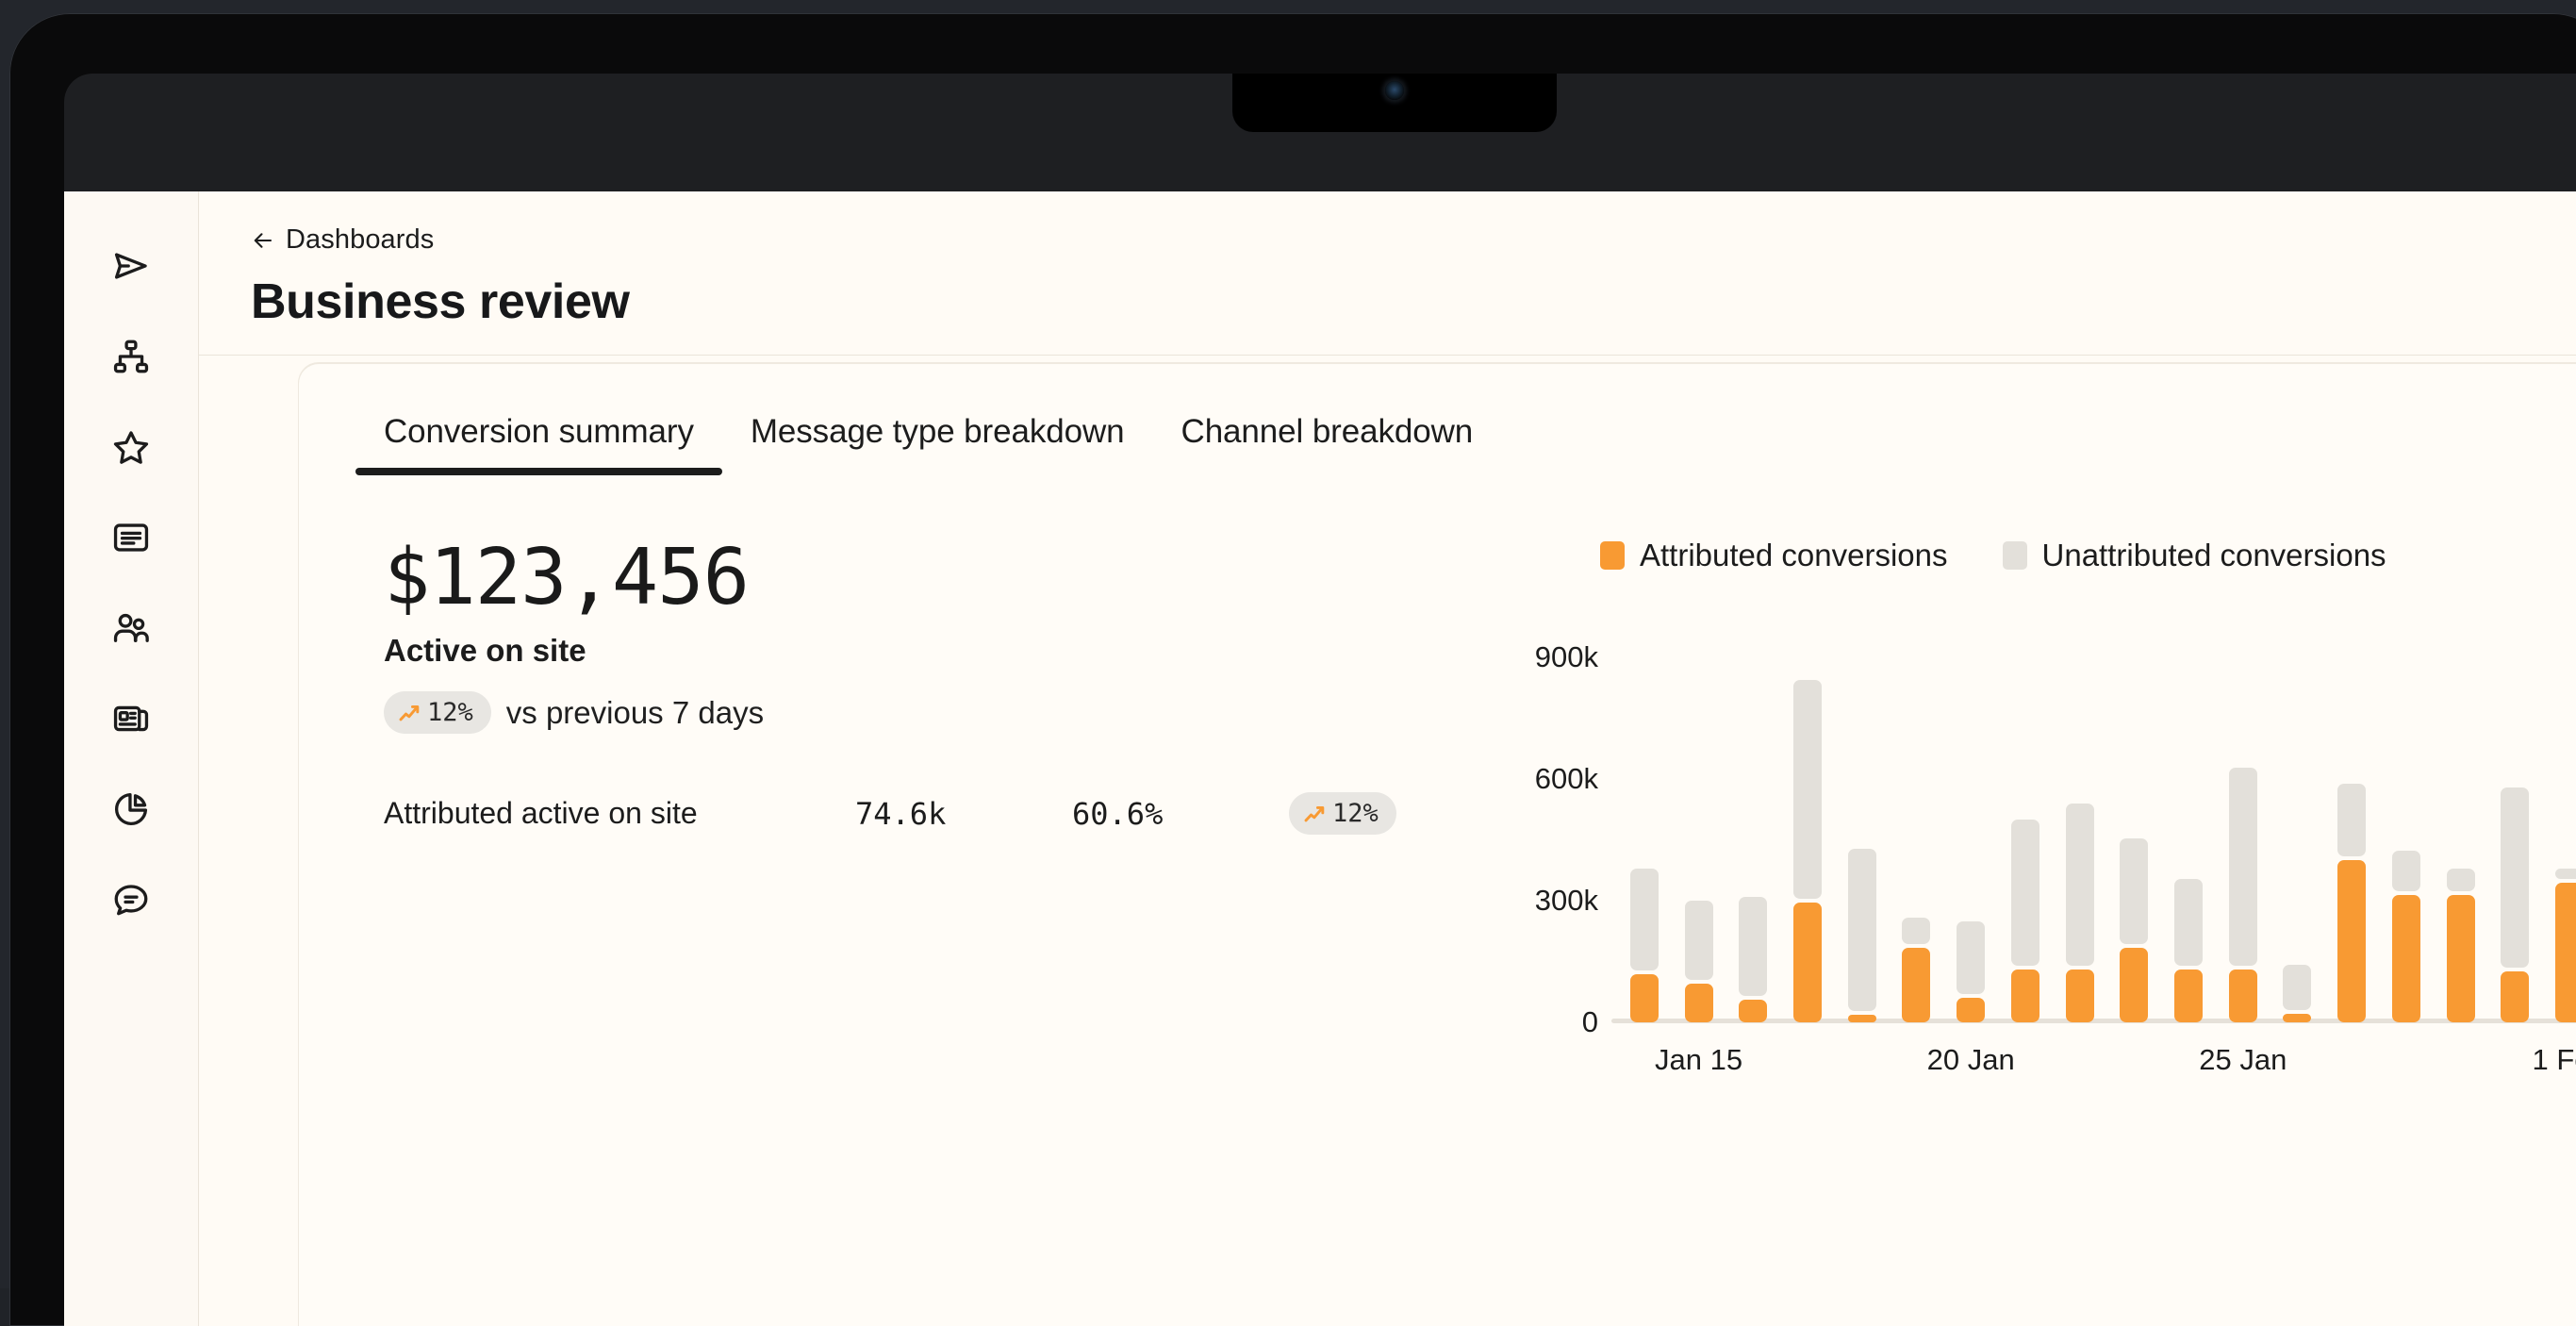 This screenshot has width=2576, height=1326. I want to click on breadcrumb-label: Dashboards, so click(360, 240).